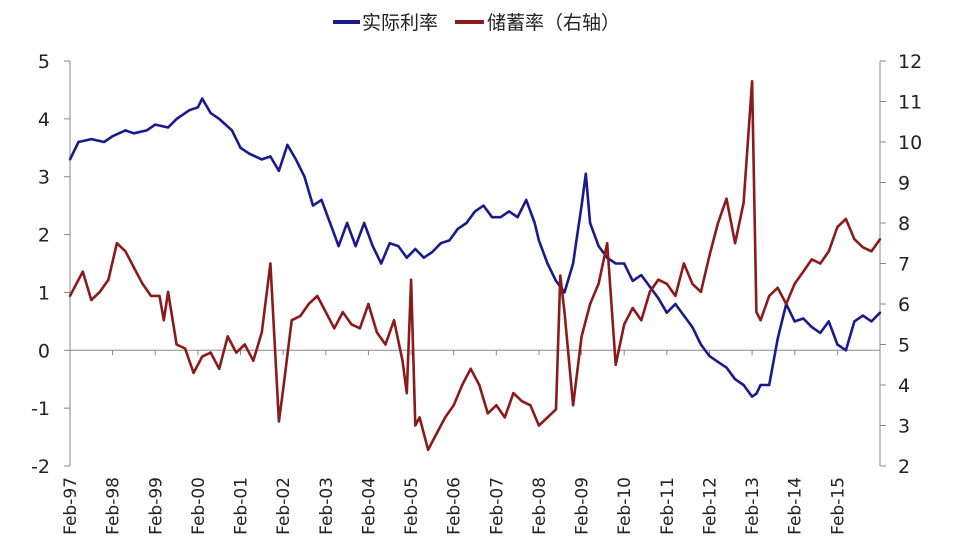 The width and height of the screenshot is (960, 558). Describe the element at coordinates (400, 23) in the screenshot. I see `legend-label-real-rate: 实际利率` at that location.